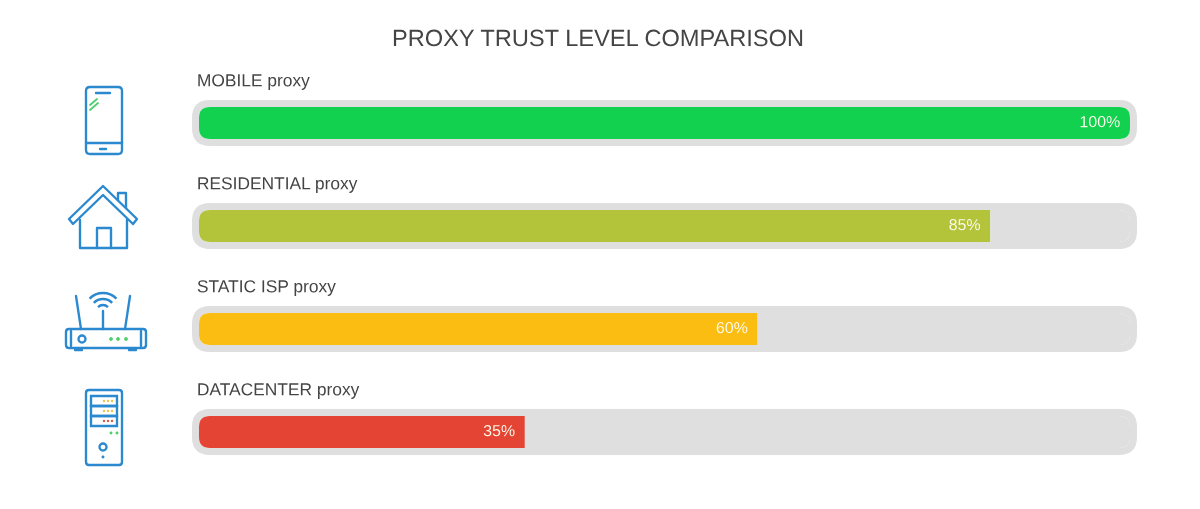 Image resolution: width=1200 pixels, height=509 pixels. Describe the element at coordinates (278, 185) in the screenshot. I see `y-tick-label: RESIDENTIAL proxy` at that location.